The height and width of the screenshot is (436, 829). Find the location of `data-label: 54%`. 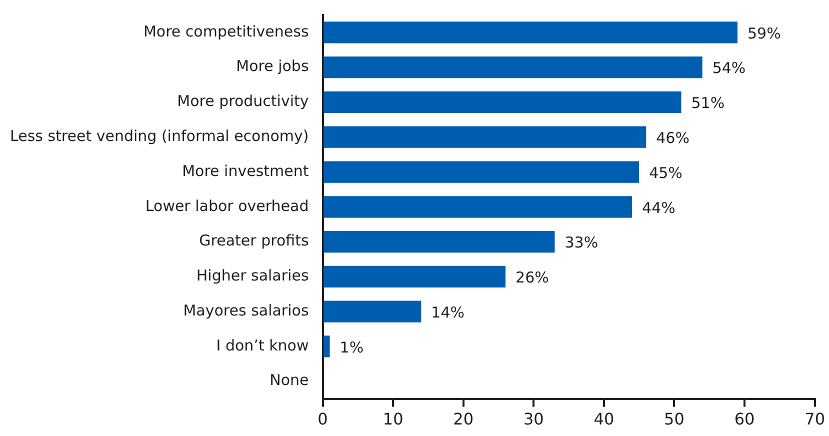

data-label: 54% is located at coordinates (729, 68).